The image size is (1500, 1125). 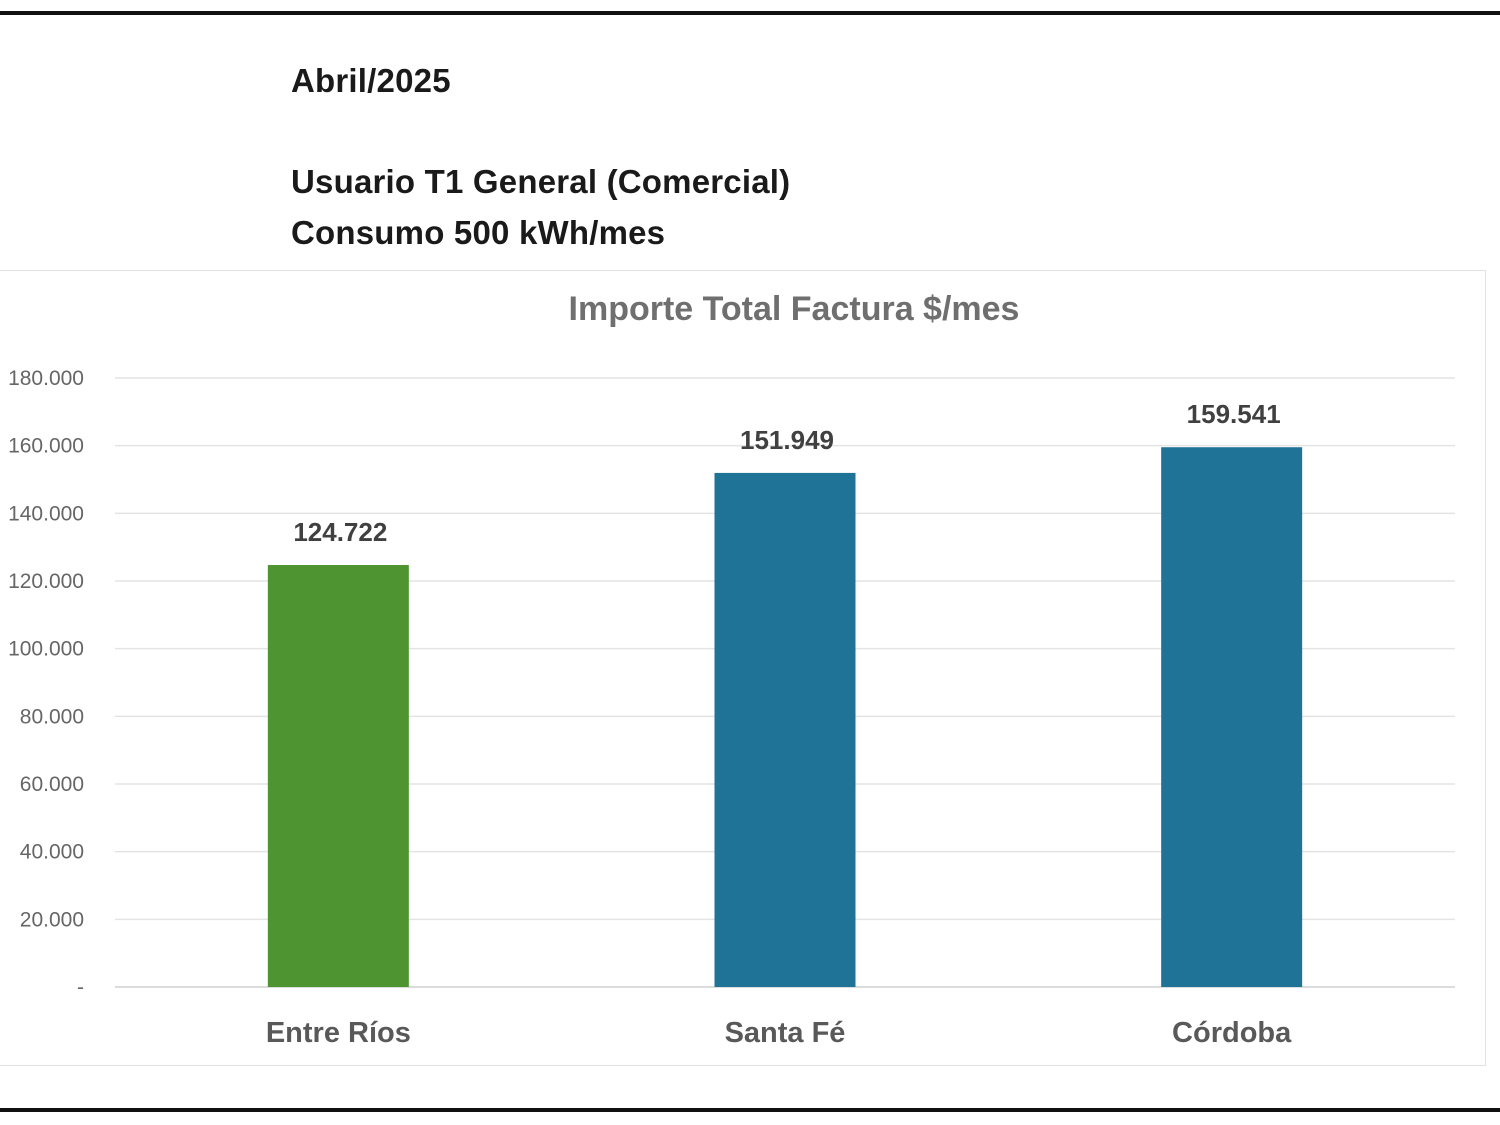 I want to click on consumption-heading: Consumo 500 kWh/mes, so click(x=478, y=232).